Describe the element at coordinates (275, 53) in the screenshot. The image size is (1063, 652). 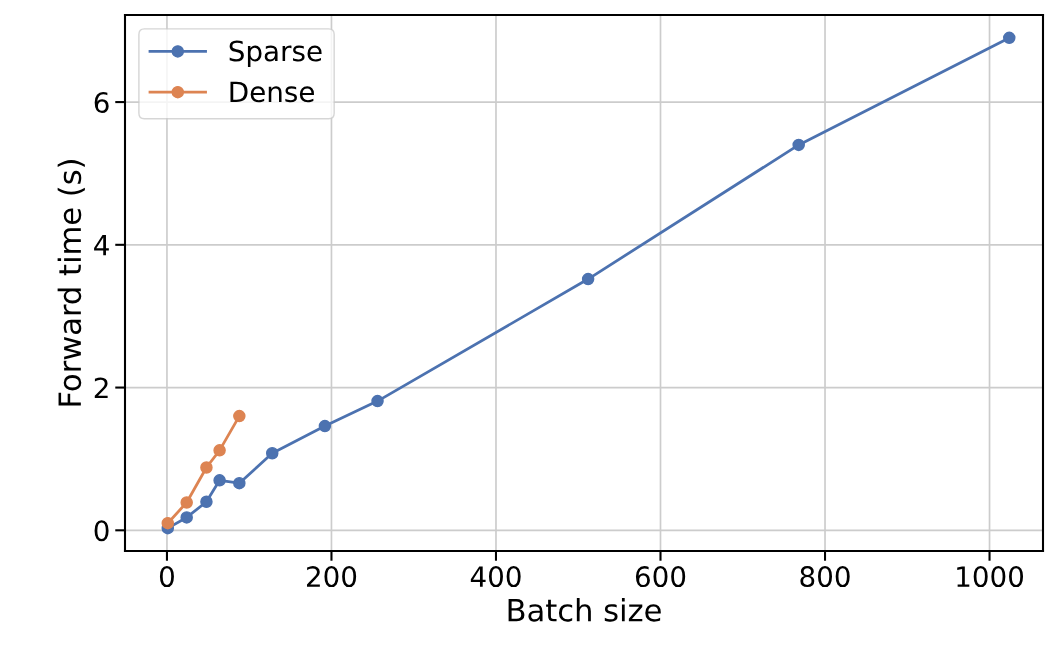
I see `legend-label: Sparse` at that location.